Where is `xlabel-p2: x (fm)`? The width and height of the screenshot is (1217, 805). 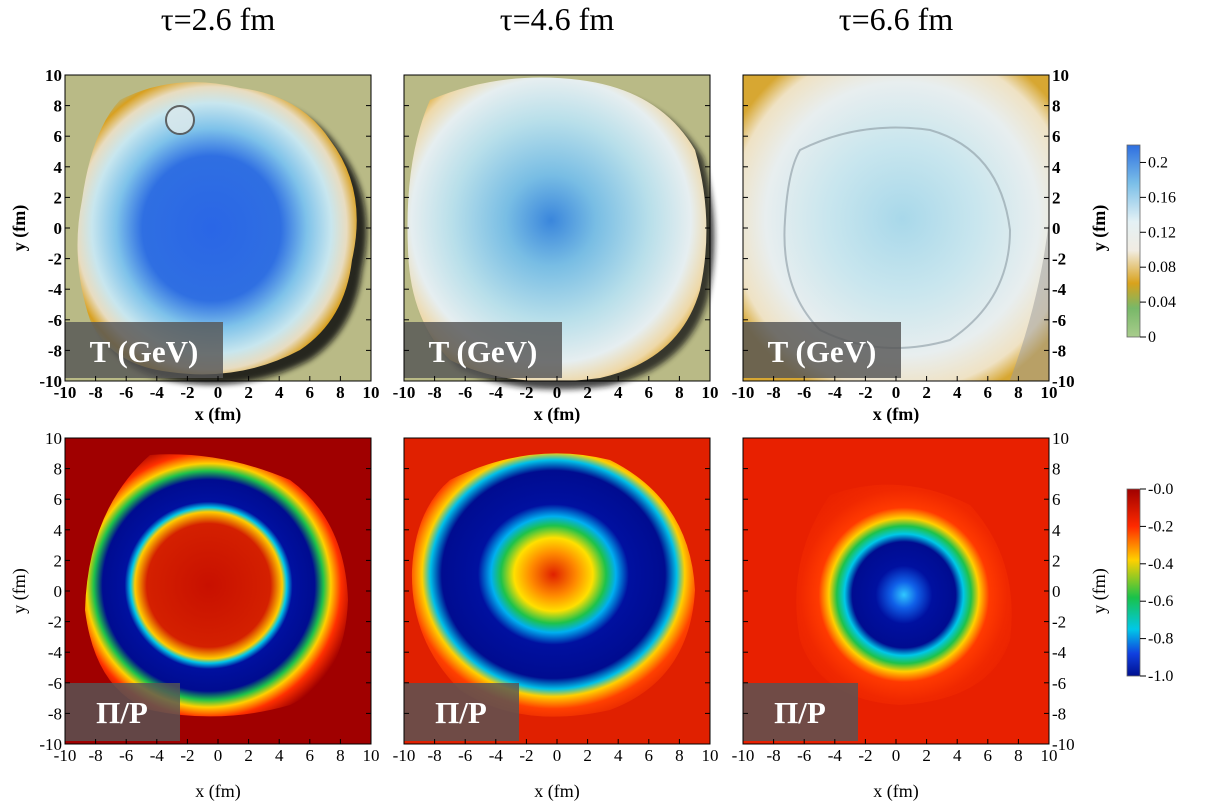 xlabel-p2: x (fm) is located at coordinates (556, 791).